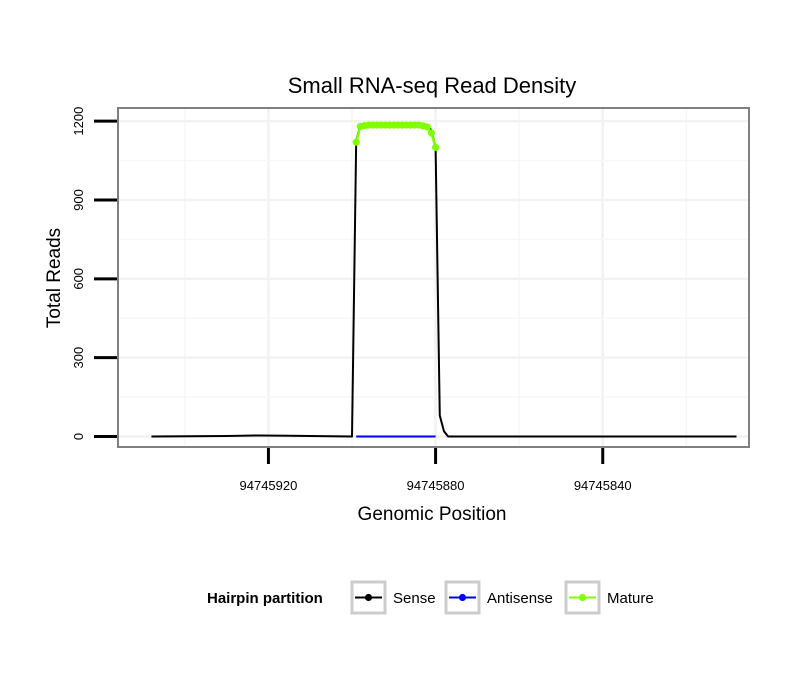 This screenshot has width=810, height=690. What do you see at coordinates (78, 200) in the screenshot?
I see `y-tick-label: 900` at bounding box center [78, 200].